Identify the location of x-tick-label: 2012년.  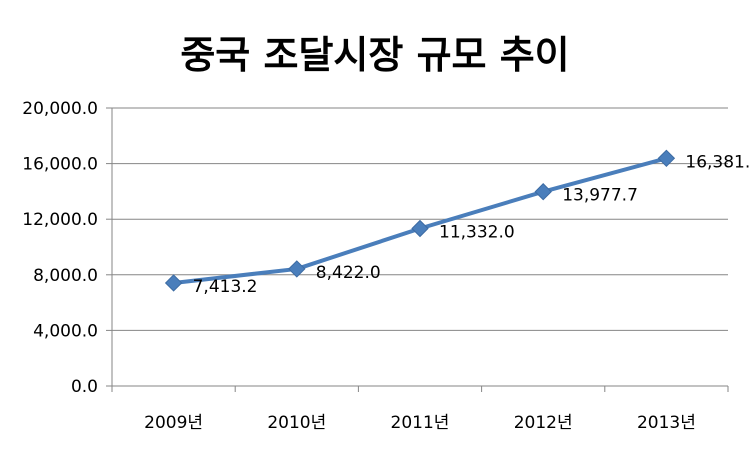
(543, 423).